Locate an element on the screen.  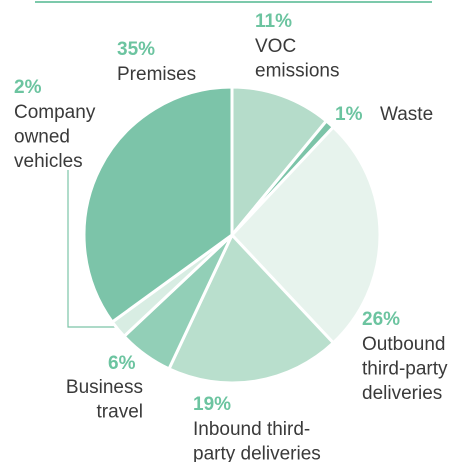
category-label: Company owned vehicles is located at coordinates (55, 137).